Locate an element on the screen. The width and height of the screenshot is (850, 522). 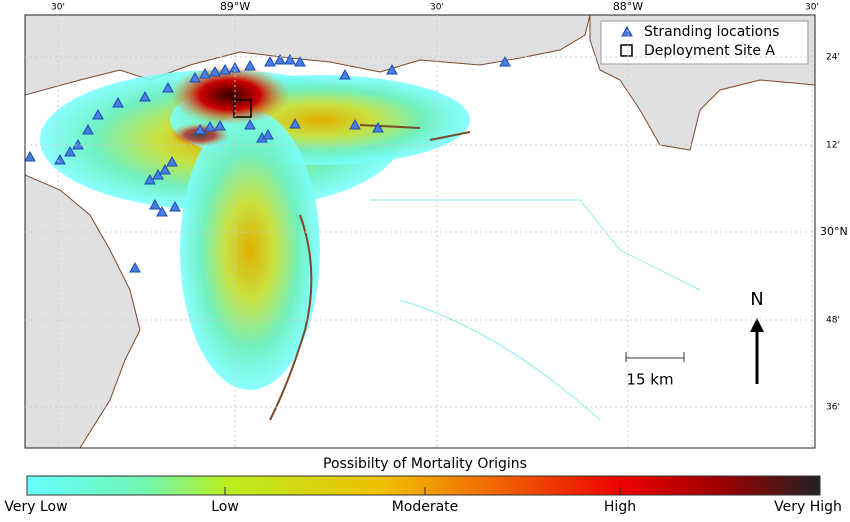
colorbar-label: Very High is located at coordinates (808, 507).